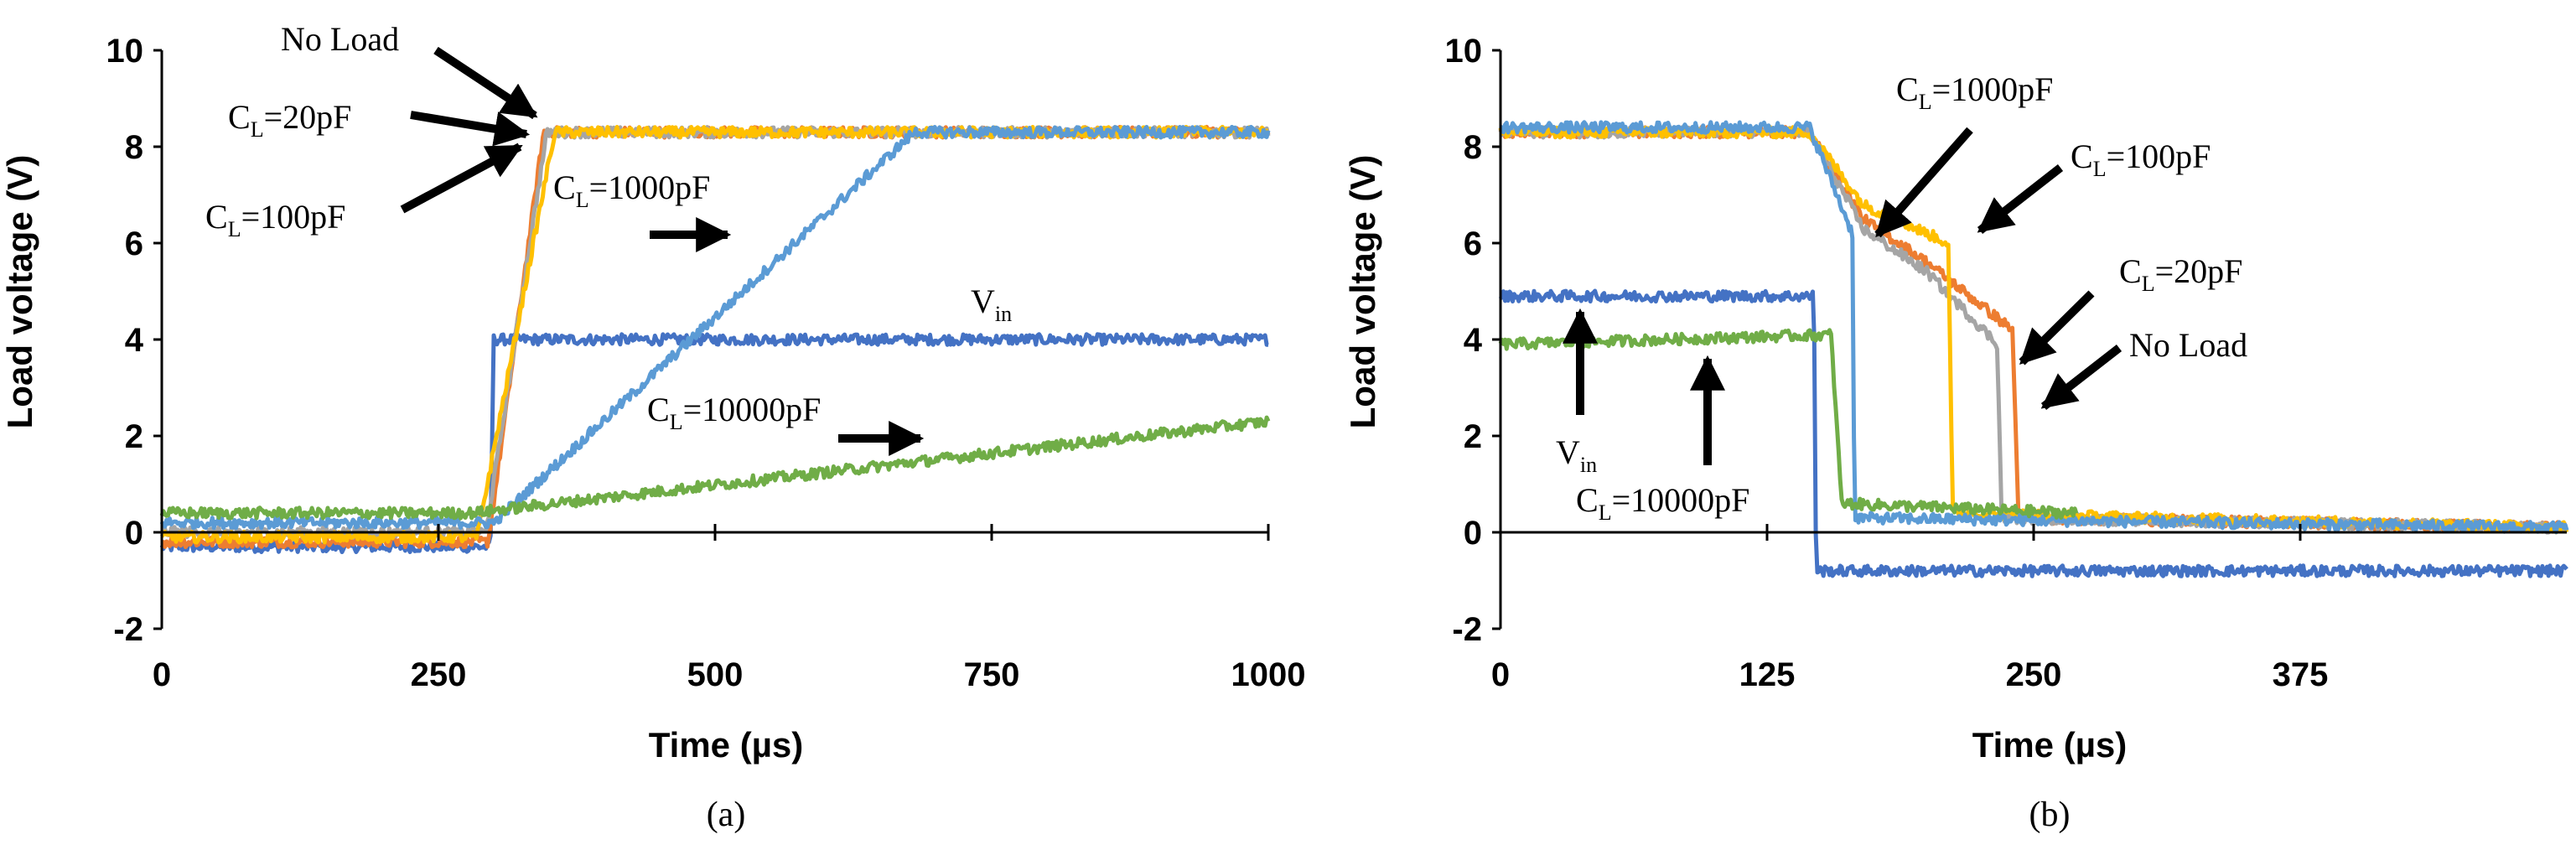  I want to click on x-tick-labels: 0 250 500 750 1000, so click(729, 674).